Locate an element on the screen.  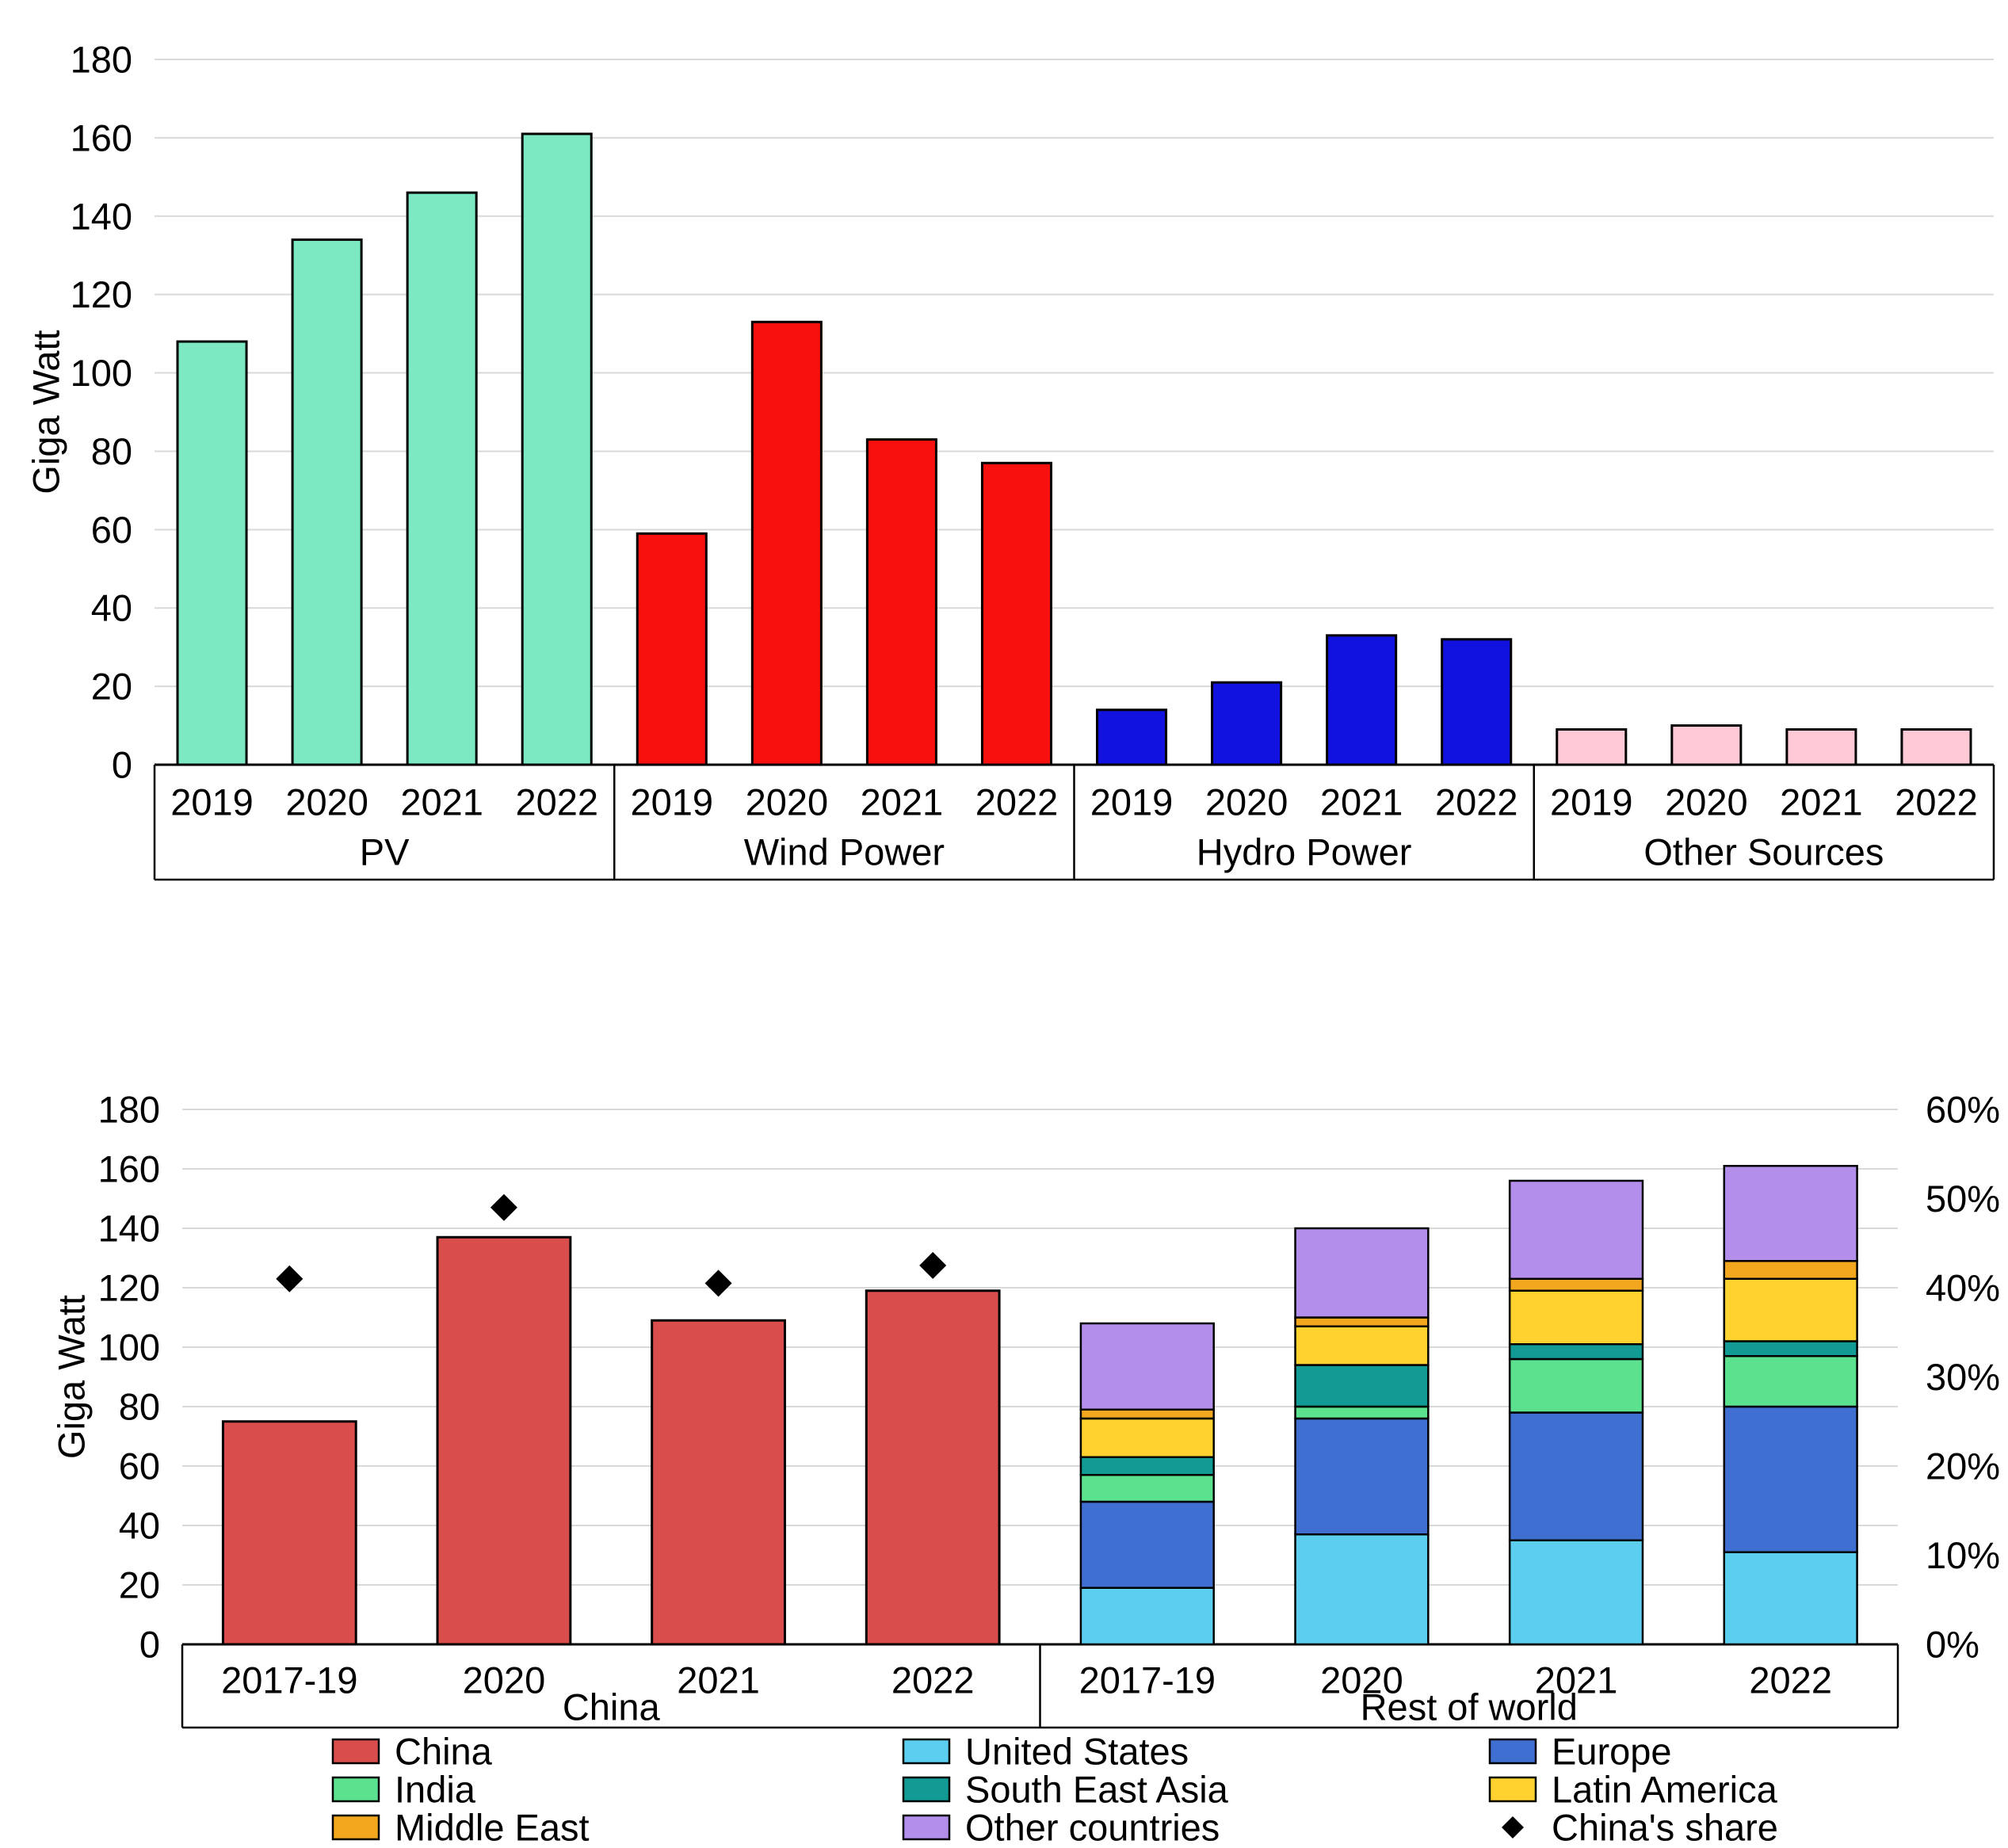
bar-hydro-power-2019 is located at coordinates (1132, 737).